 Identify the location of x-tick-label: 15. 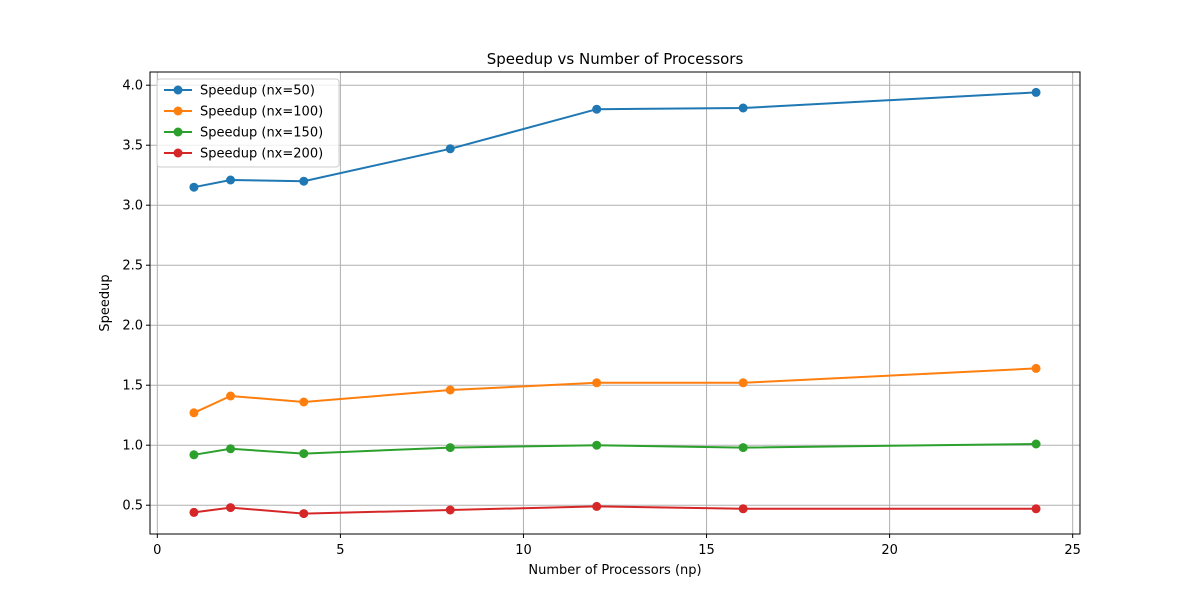
(706, 550).